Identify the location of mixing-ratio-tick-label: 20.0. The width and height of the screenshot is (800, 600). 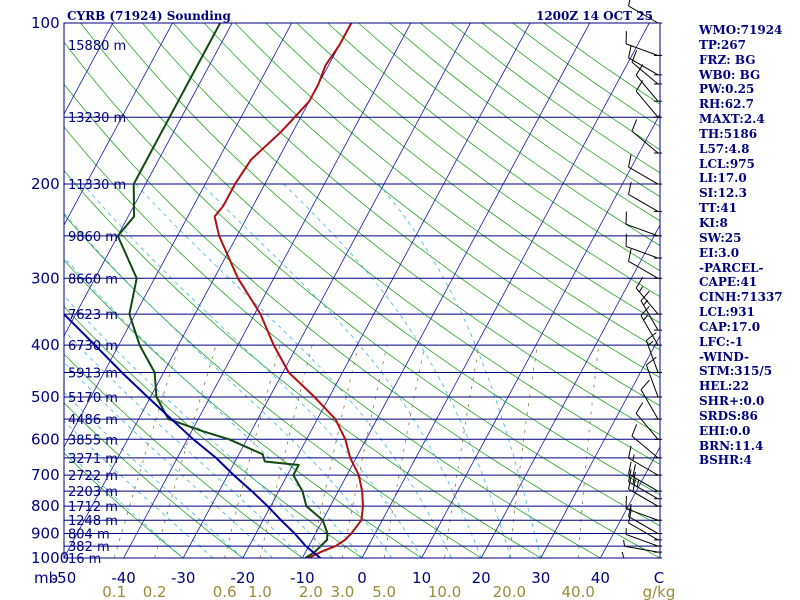
(509, 591).